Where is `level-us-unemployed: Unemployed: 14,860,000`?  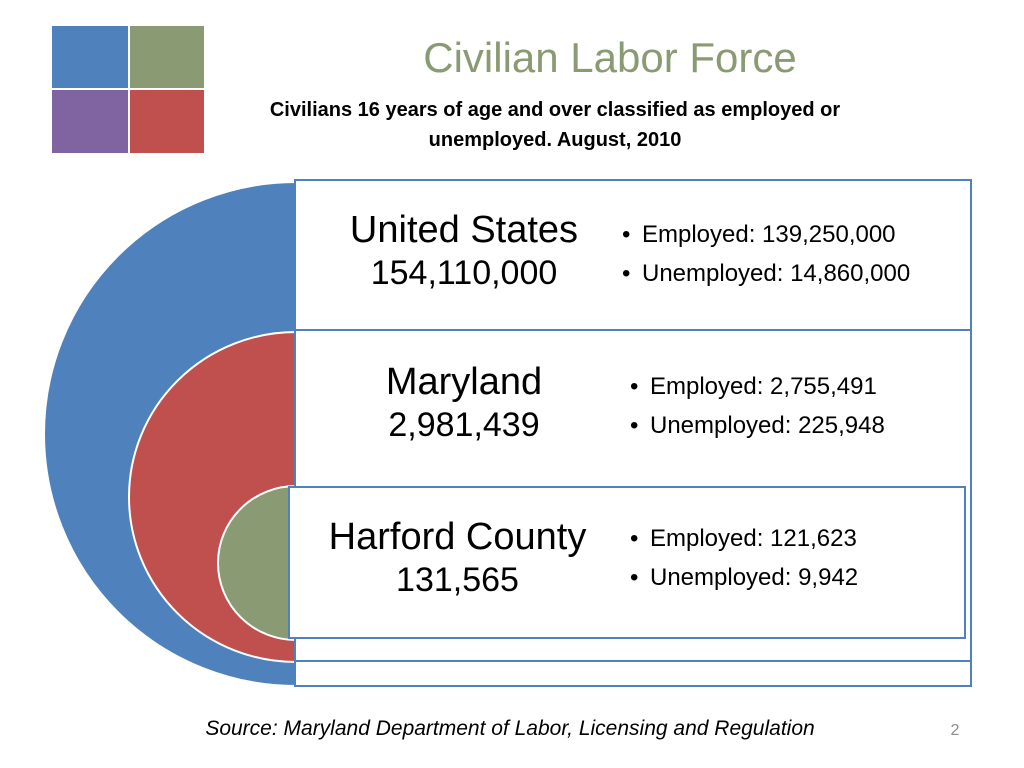
level-us-unemployed: Unemployed: 14,860,000 is located at coordinates (776, 273).